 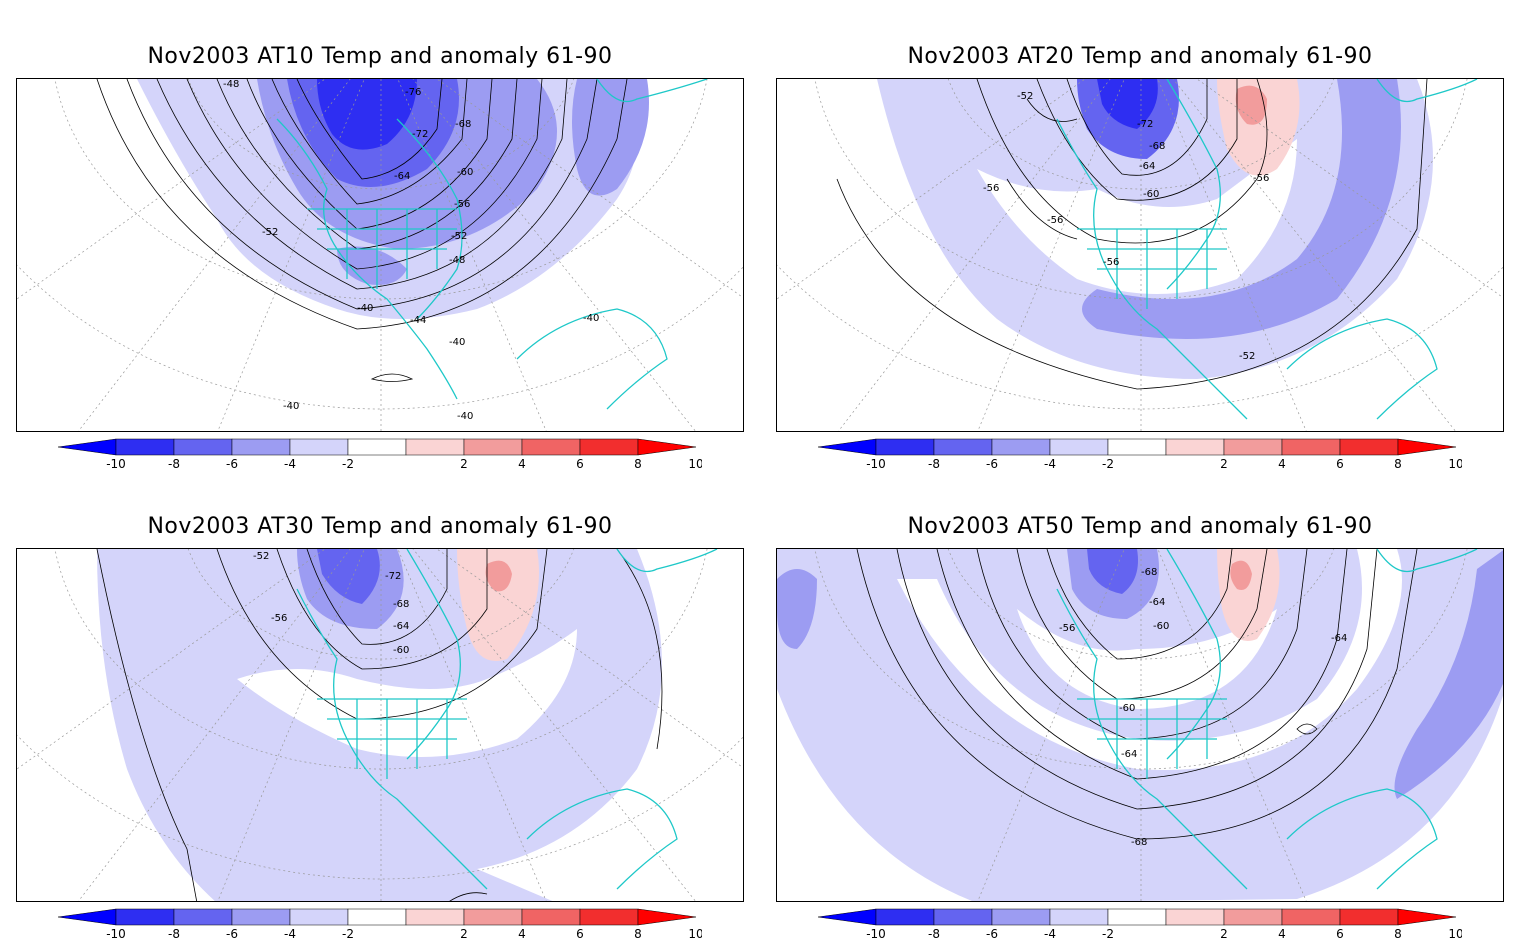 I want to click on contour-label: -44, so click(x=418, y=320).